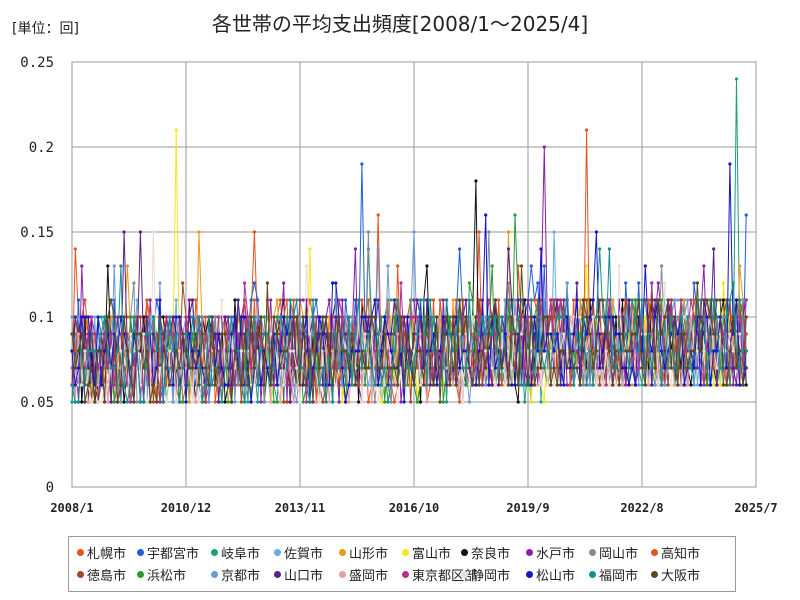 This screenshot has width=800, height=600. What do you see at coordinates (363, 574) in the screenshot?
I see `legend-item: 盛岡市` at bounding box center [363, 574].